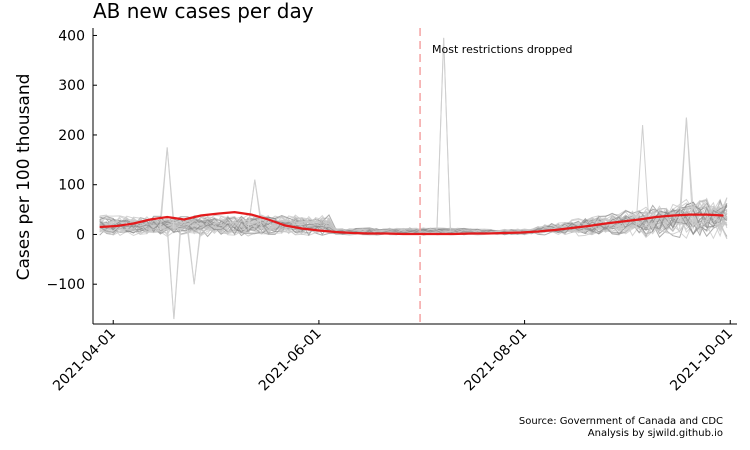 The image size is (750, 450). What do you see at coordinates (203, 11) in the screenshot?
I see `chart-title: AB new cases per day` at bounding box center [203, 11].